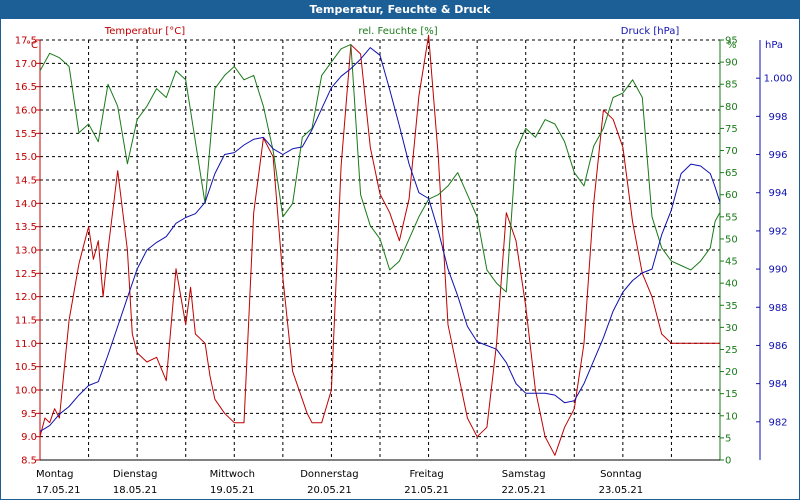  Describe the element at coordinates (731, 217) in the screenshot. I see `humidity-tick-label: 55` at that location.